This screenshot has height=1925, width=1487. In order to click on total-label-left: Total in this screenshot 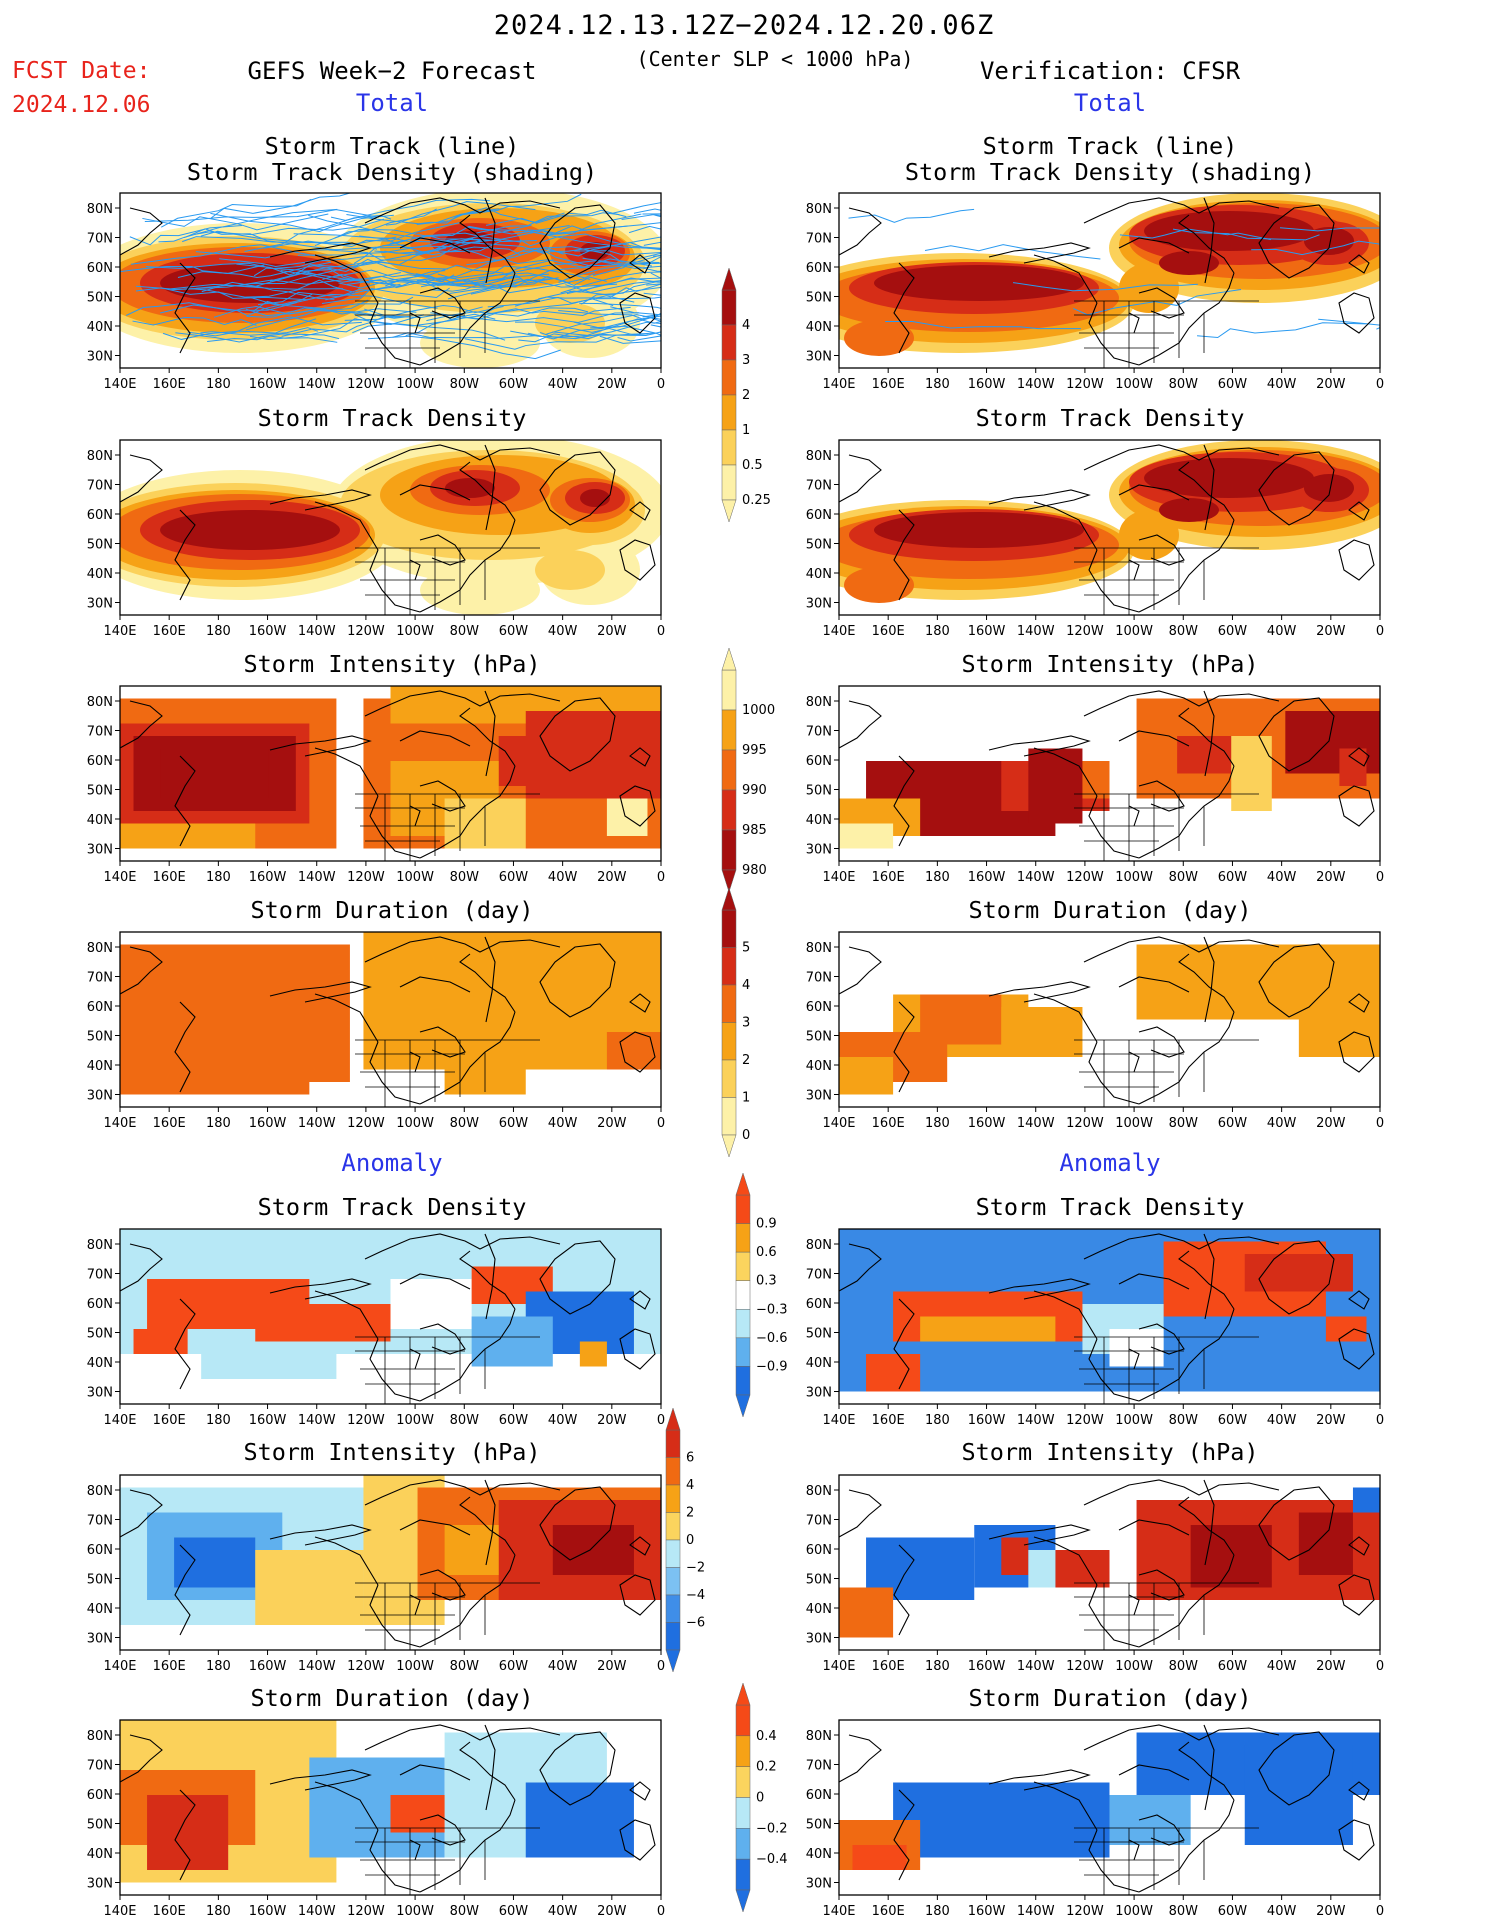, I will do `click(392, 103)`.